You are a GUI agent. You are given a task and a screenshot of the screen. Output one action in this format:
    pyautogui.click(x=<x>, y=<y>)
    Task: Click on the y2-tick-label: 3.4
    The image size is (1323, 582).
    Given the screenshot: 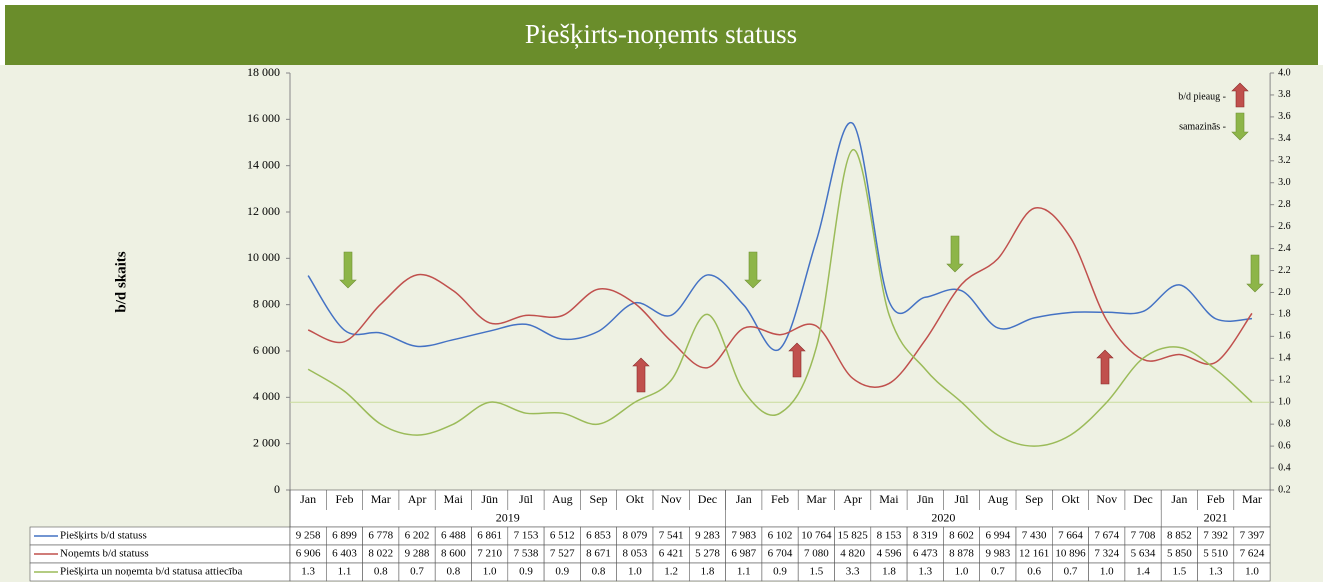 What is the action you would take?
    pyautogui.click(x=1284, y=138)
    